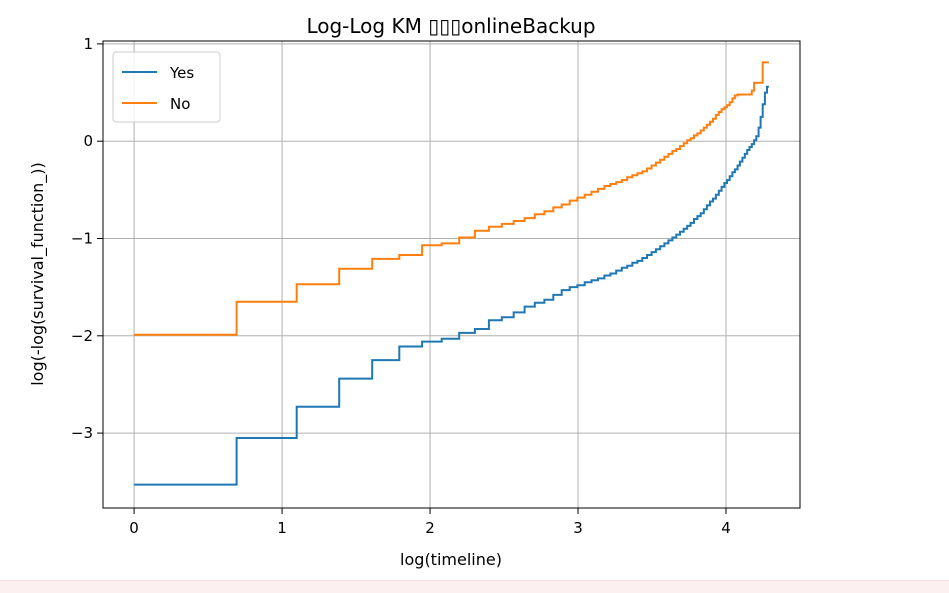 The image size is (949, 593). I want to click on y-axis-label: log(-log(survival_function_)), so click(38, 274).